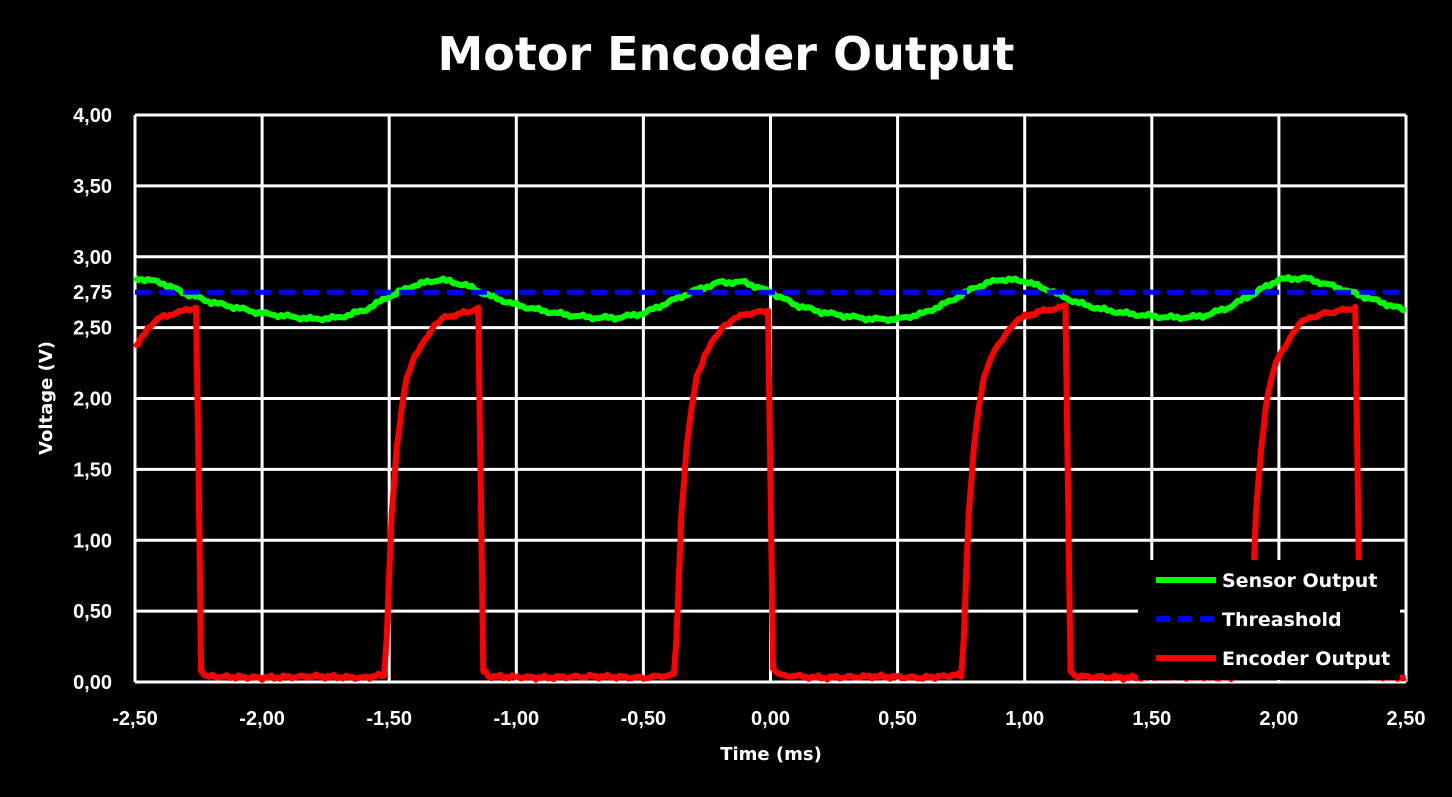 The image size is (1452, 797). I want to click on x-tick-label: -1,50, so click(389, 719).